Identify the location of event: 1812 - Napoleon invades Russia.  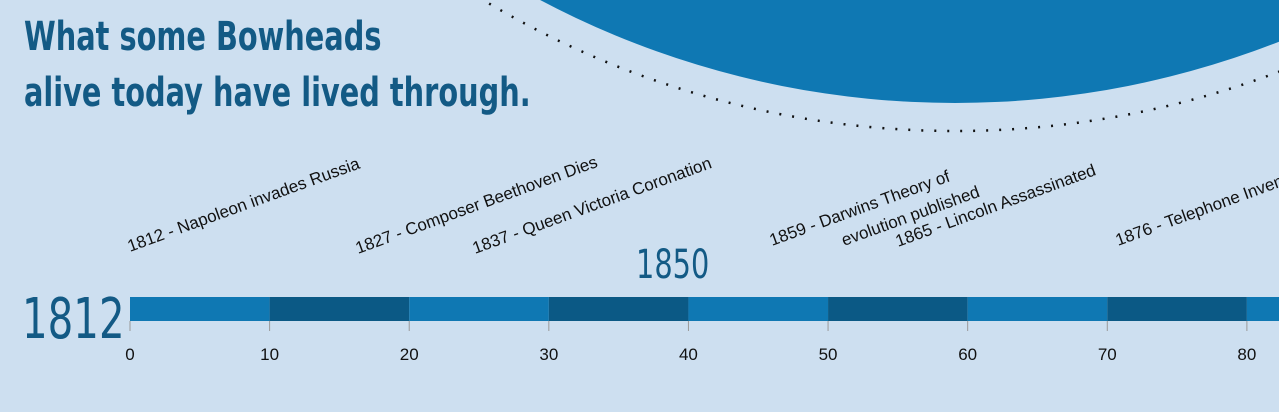
(244, 205).